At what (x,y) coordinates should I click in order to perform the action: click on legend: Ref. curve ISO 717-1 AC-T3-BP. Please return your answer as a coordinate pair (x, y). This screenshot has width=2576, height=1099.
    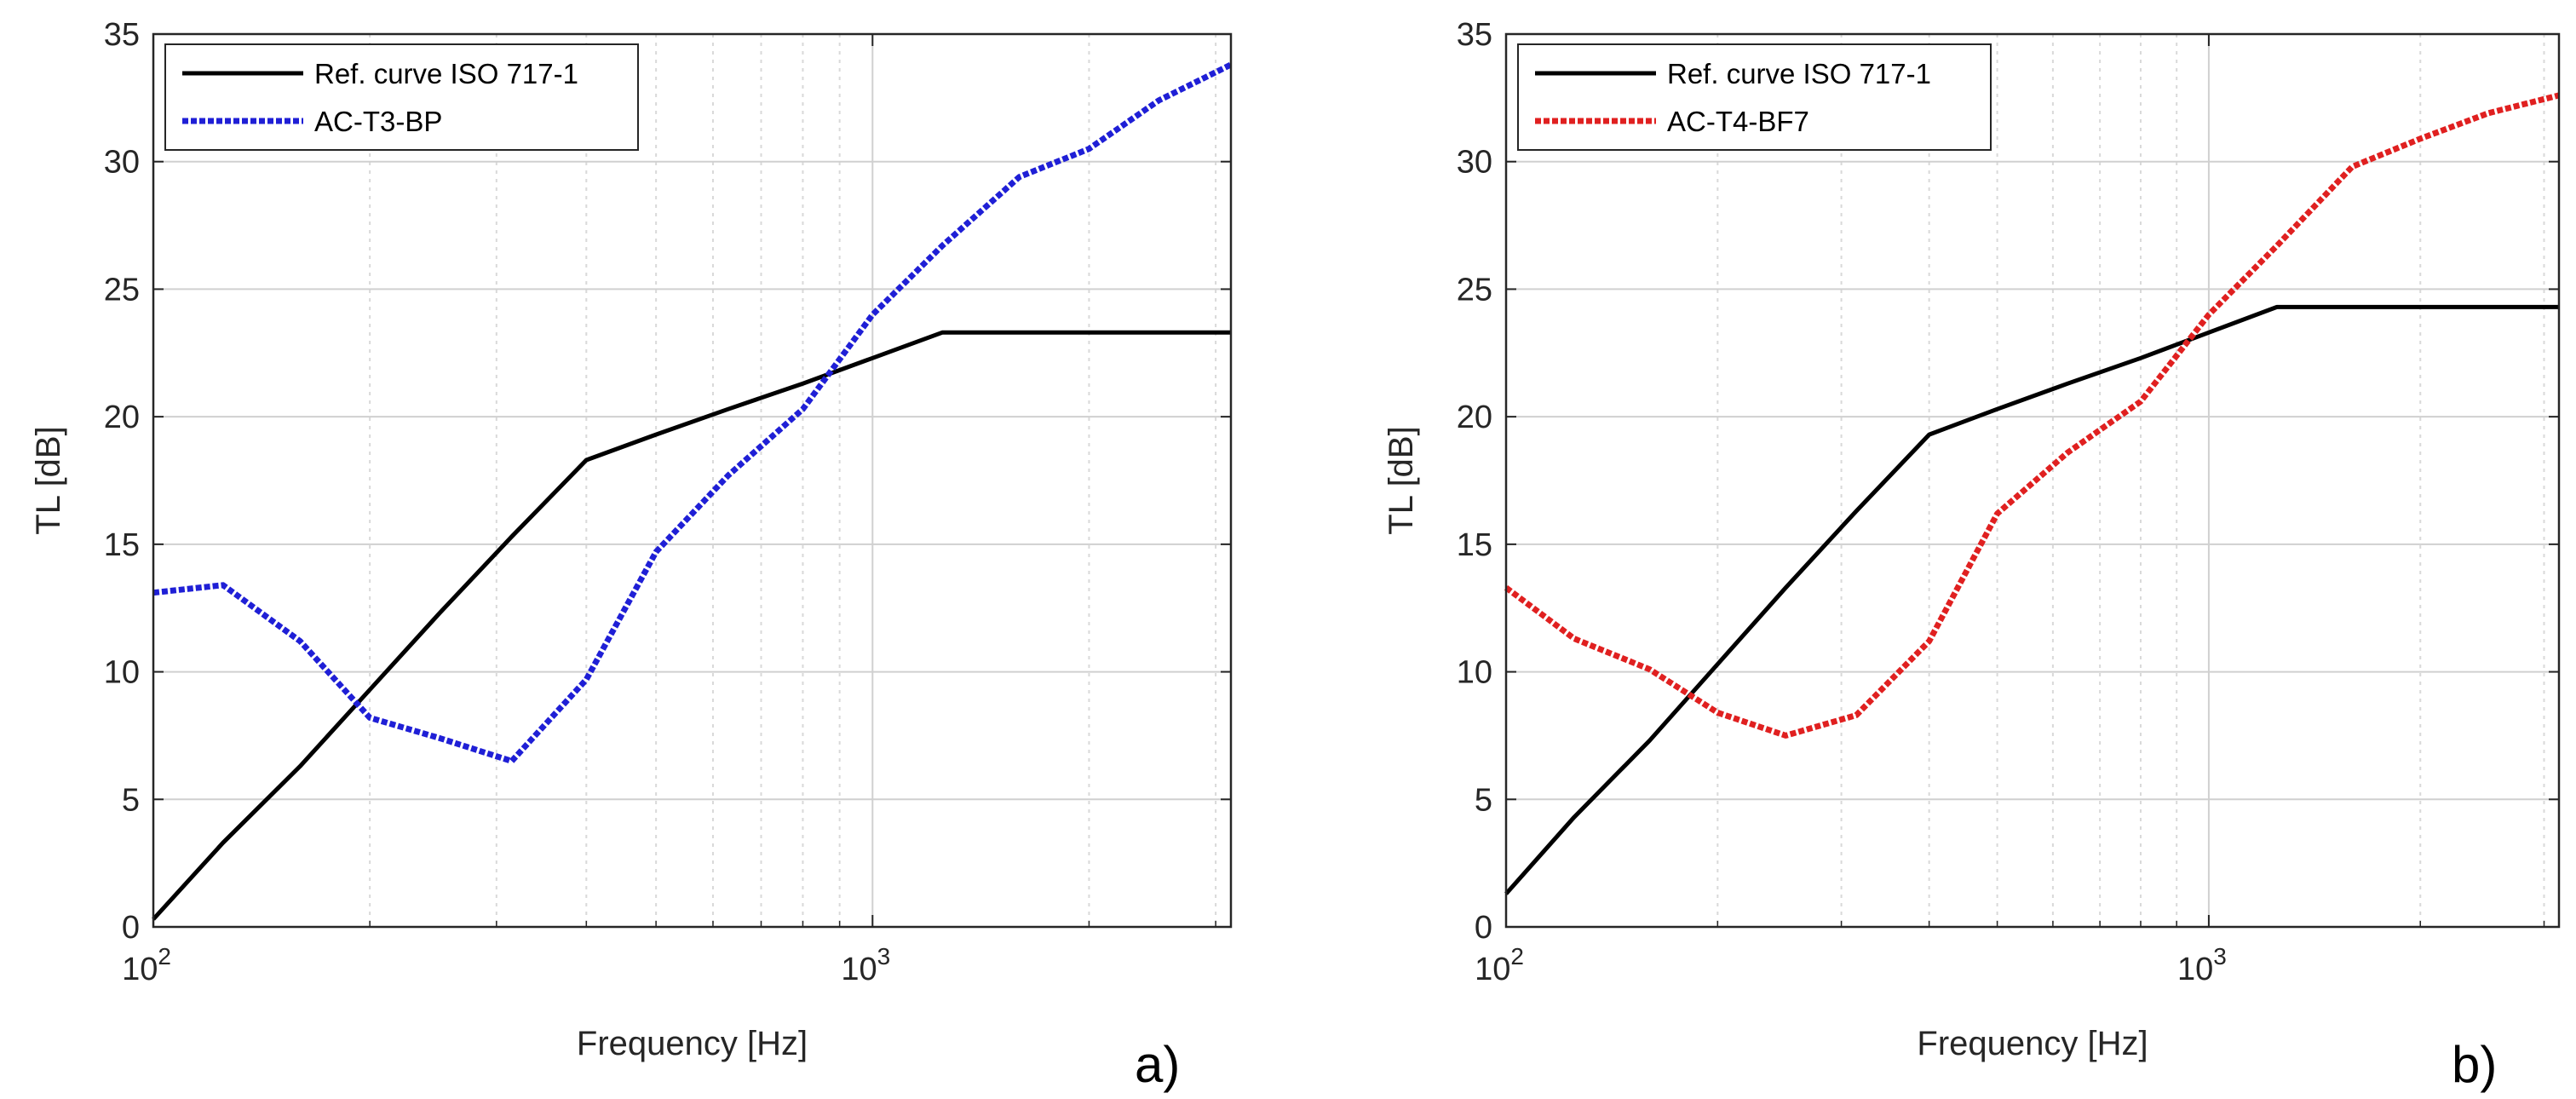
    Looking at the image, I should click on (402, 97).